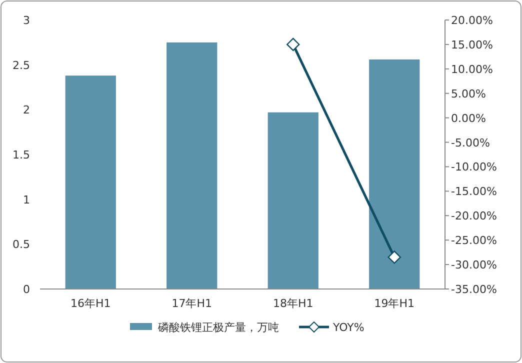 The height and width of the screenshot is (363, 522). What do you see at coordinates (474, 167) in the screenshot?
I see `y2-tick-label: -10.00%` at bounding box center [474, 167].